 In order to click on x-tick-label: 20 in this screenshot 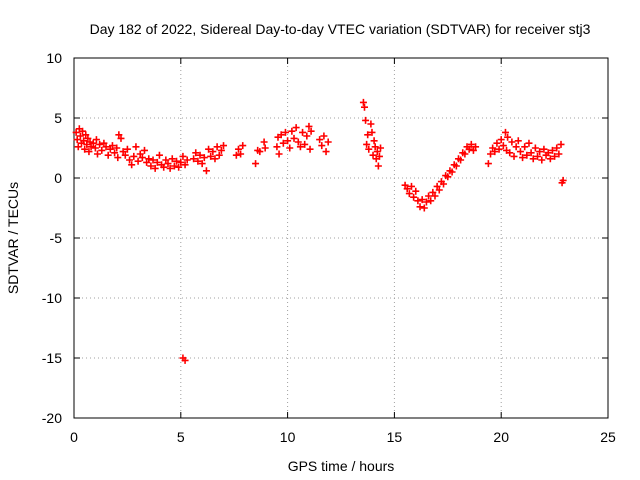, I will do `click(501, 437)`.